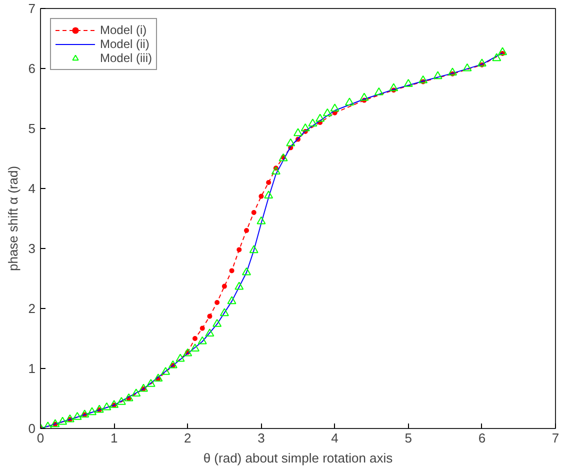  Describe the element at coordinates (125, 44) in the screenshot. I see `legend-label: Model (ii)` at that location.